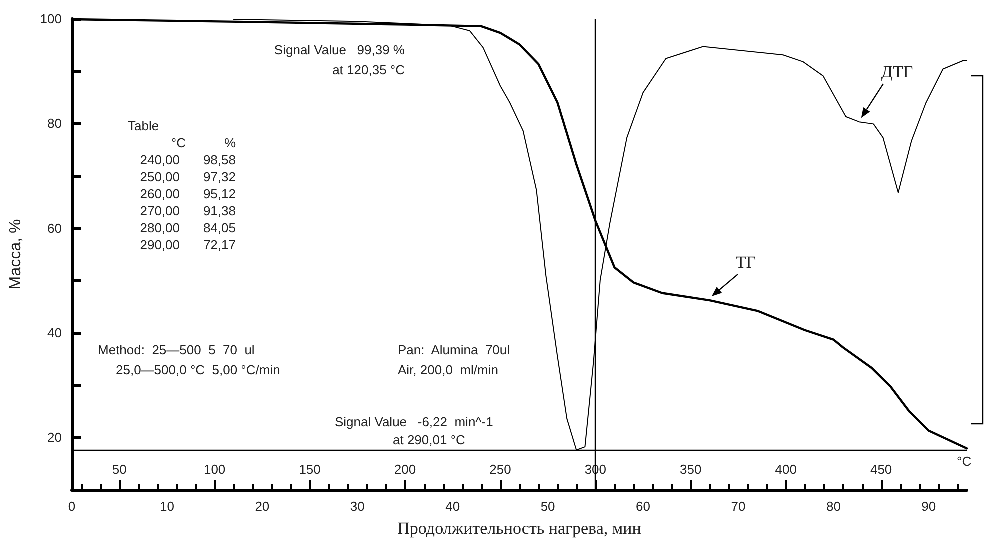  I want to click on x-tick-label: 10, so click(167, 506).